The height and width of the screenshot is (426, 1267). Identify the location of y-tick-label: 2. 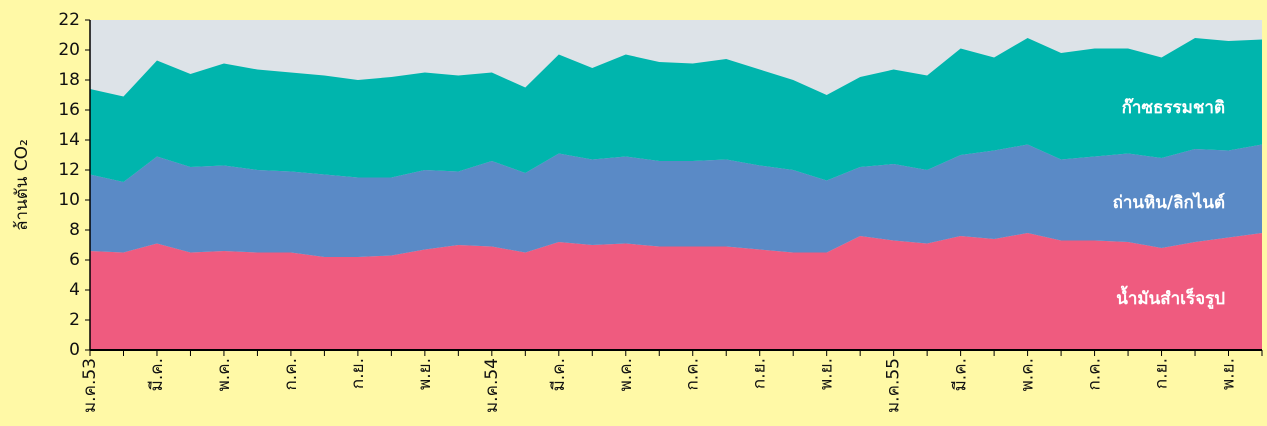
(74, 320).